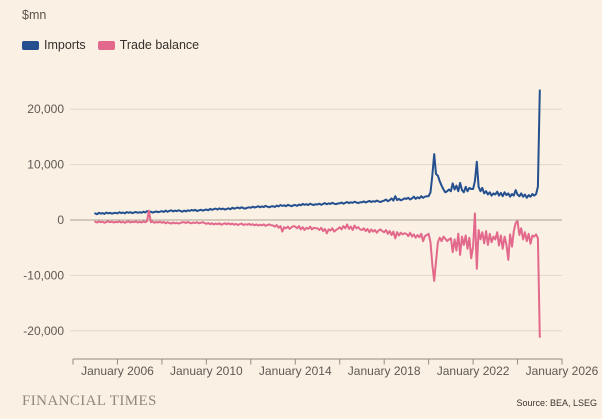 The height and width of the screenshot is (419, 602). Describe the element at coordinates (43, 331) in the screenshot. I see `y-tick-label: -20,000` at that location.